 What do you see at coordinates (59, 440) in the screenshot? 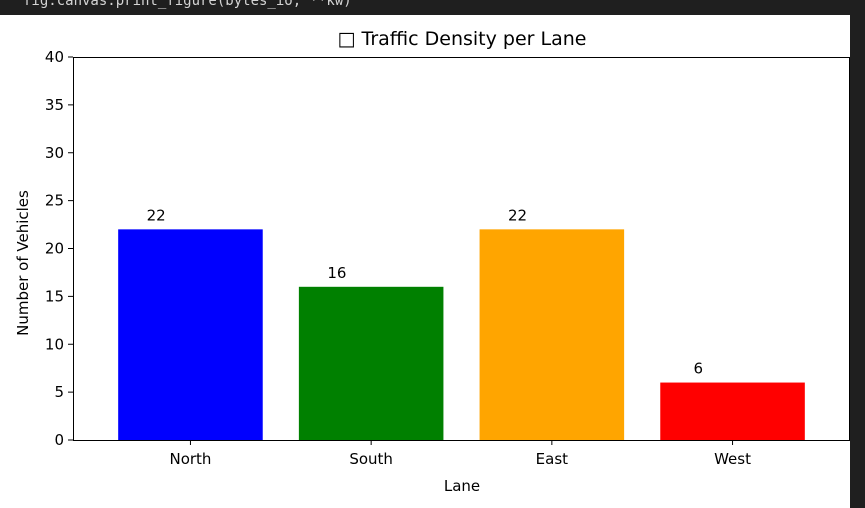
I see `y-tick-label-0: 0` at bounding box center [59, 440].